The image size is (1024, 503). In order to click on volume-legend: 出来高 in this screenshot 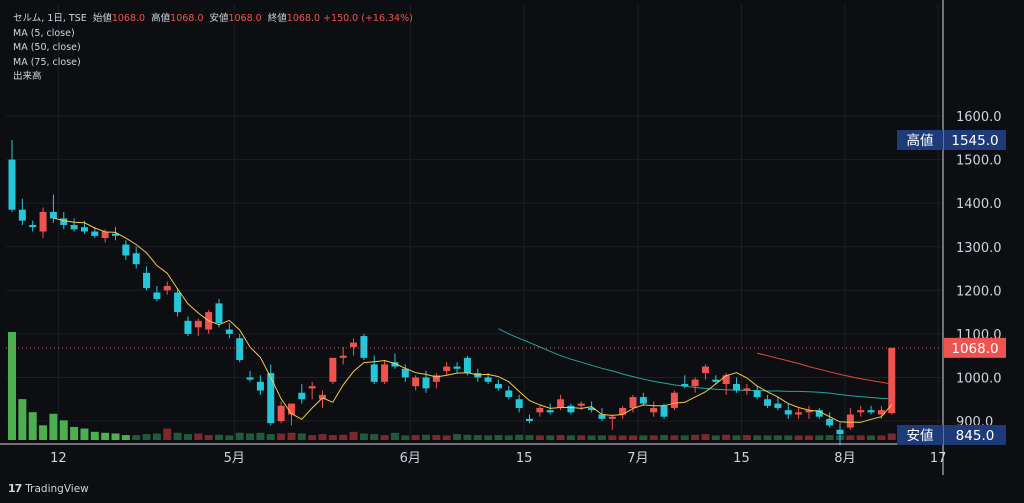, I will do `click(27, 76)`.